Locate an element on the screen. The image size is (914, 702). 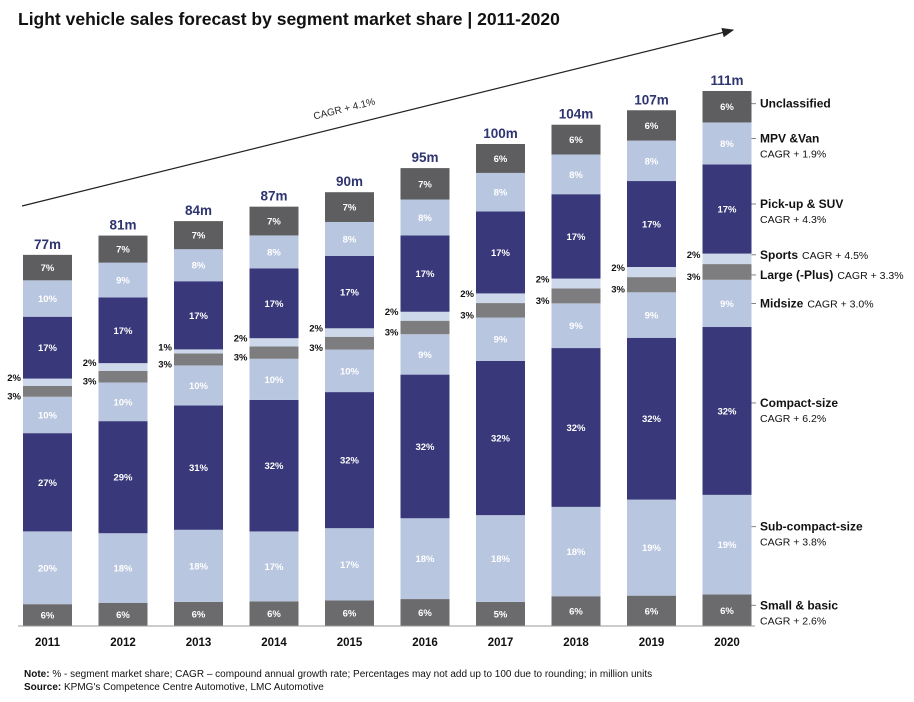
bar-segment-midsize-2018 is located at coordinates (576, 326).